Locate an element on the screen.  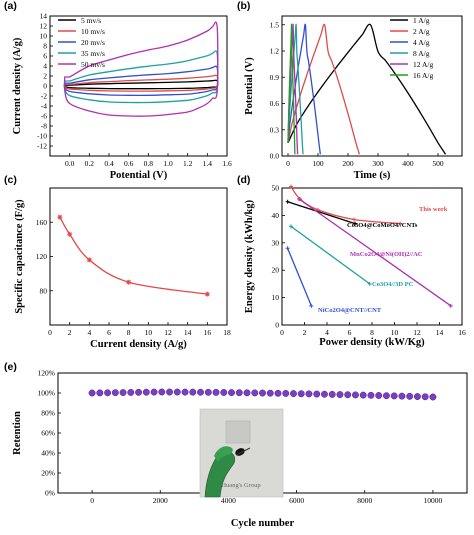
legend-entry: 16 A/g is located at coordinates (423, 75).